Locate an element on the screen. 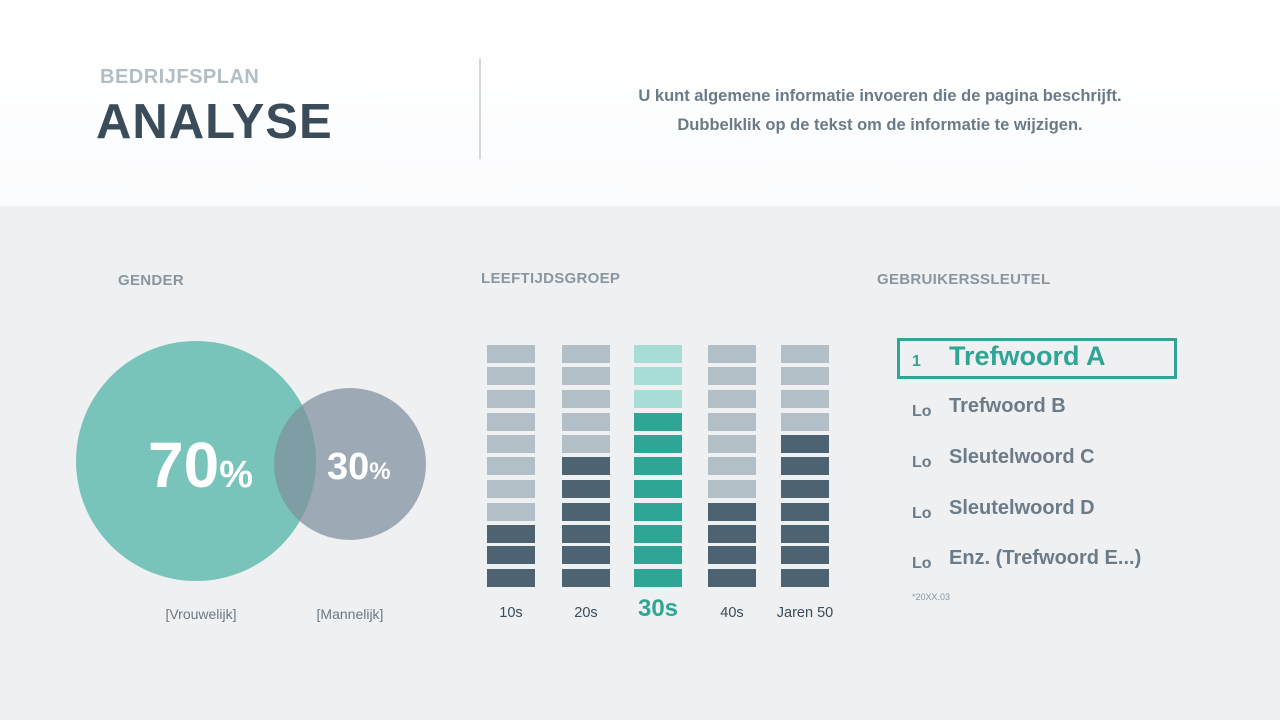  header-subtitle: BEDRIJFSPLAN is located at coordinates (180, 77).